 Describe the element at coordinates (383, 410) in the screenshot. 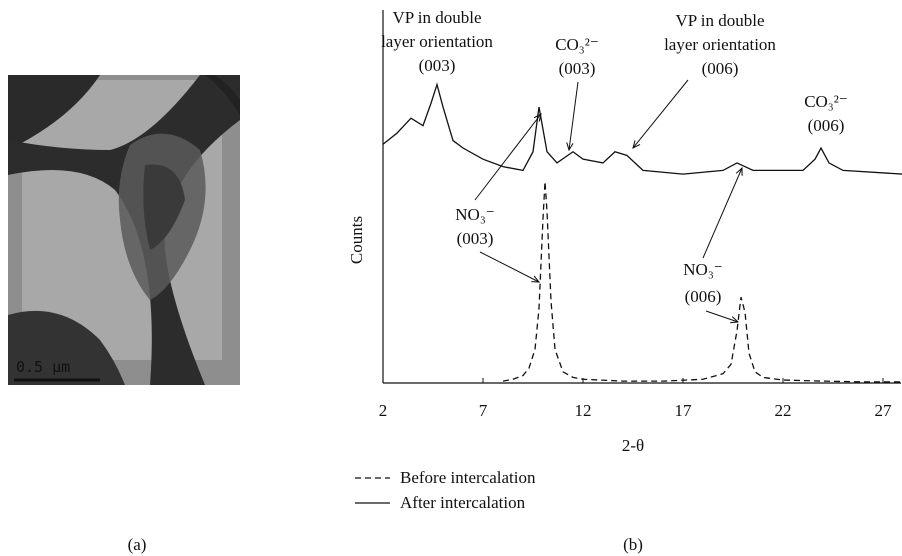

I see `x-tick-label: 2` at that location.